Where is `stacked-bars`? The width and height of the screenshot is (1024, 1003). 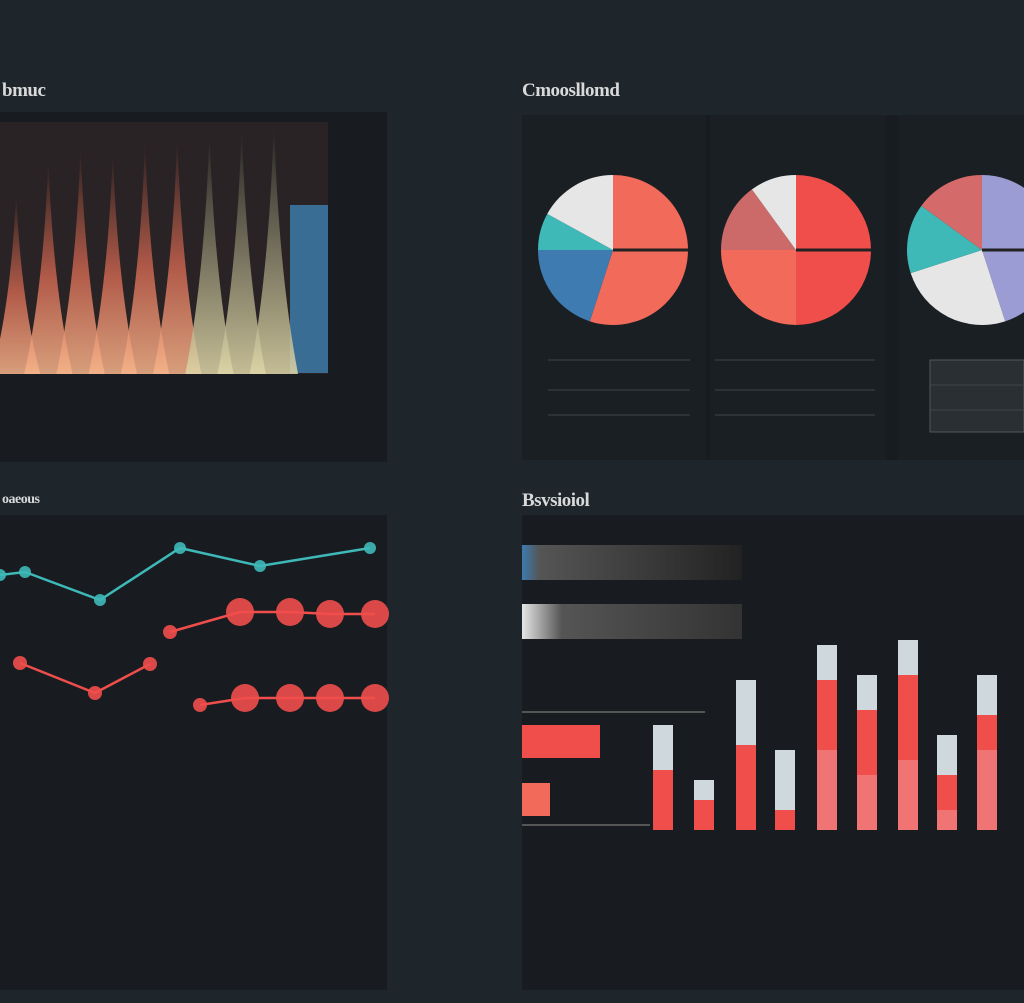
stacked-bars is located at coordinates (825, 735).